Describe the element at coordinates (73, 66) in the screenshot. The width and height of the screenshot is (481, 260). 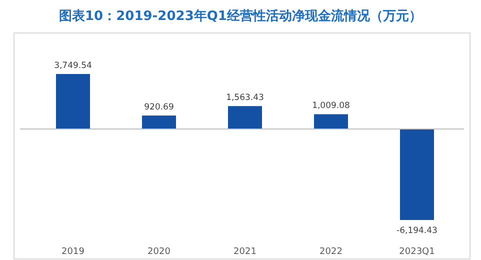
I see `data-label: 3,749.54` at that location.